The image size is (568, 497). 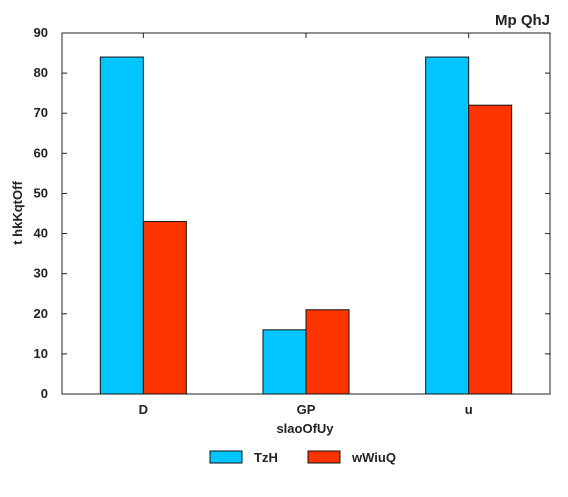 What do you see at coordinates (305, 428) in the screenshot?
I see `x-axis-title: slaoOfUy` at bounding box center [305, 428].